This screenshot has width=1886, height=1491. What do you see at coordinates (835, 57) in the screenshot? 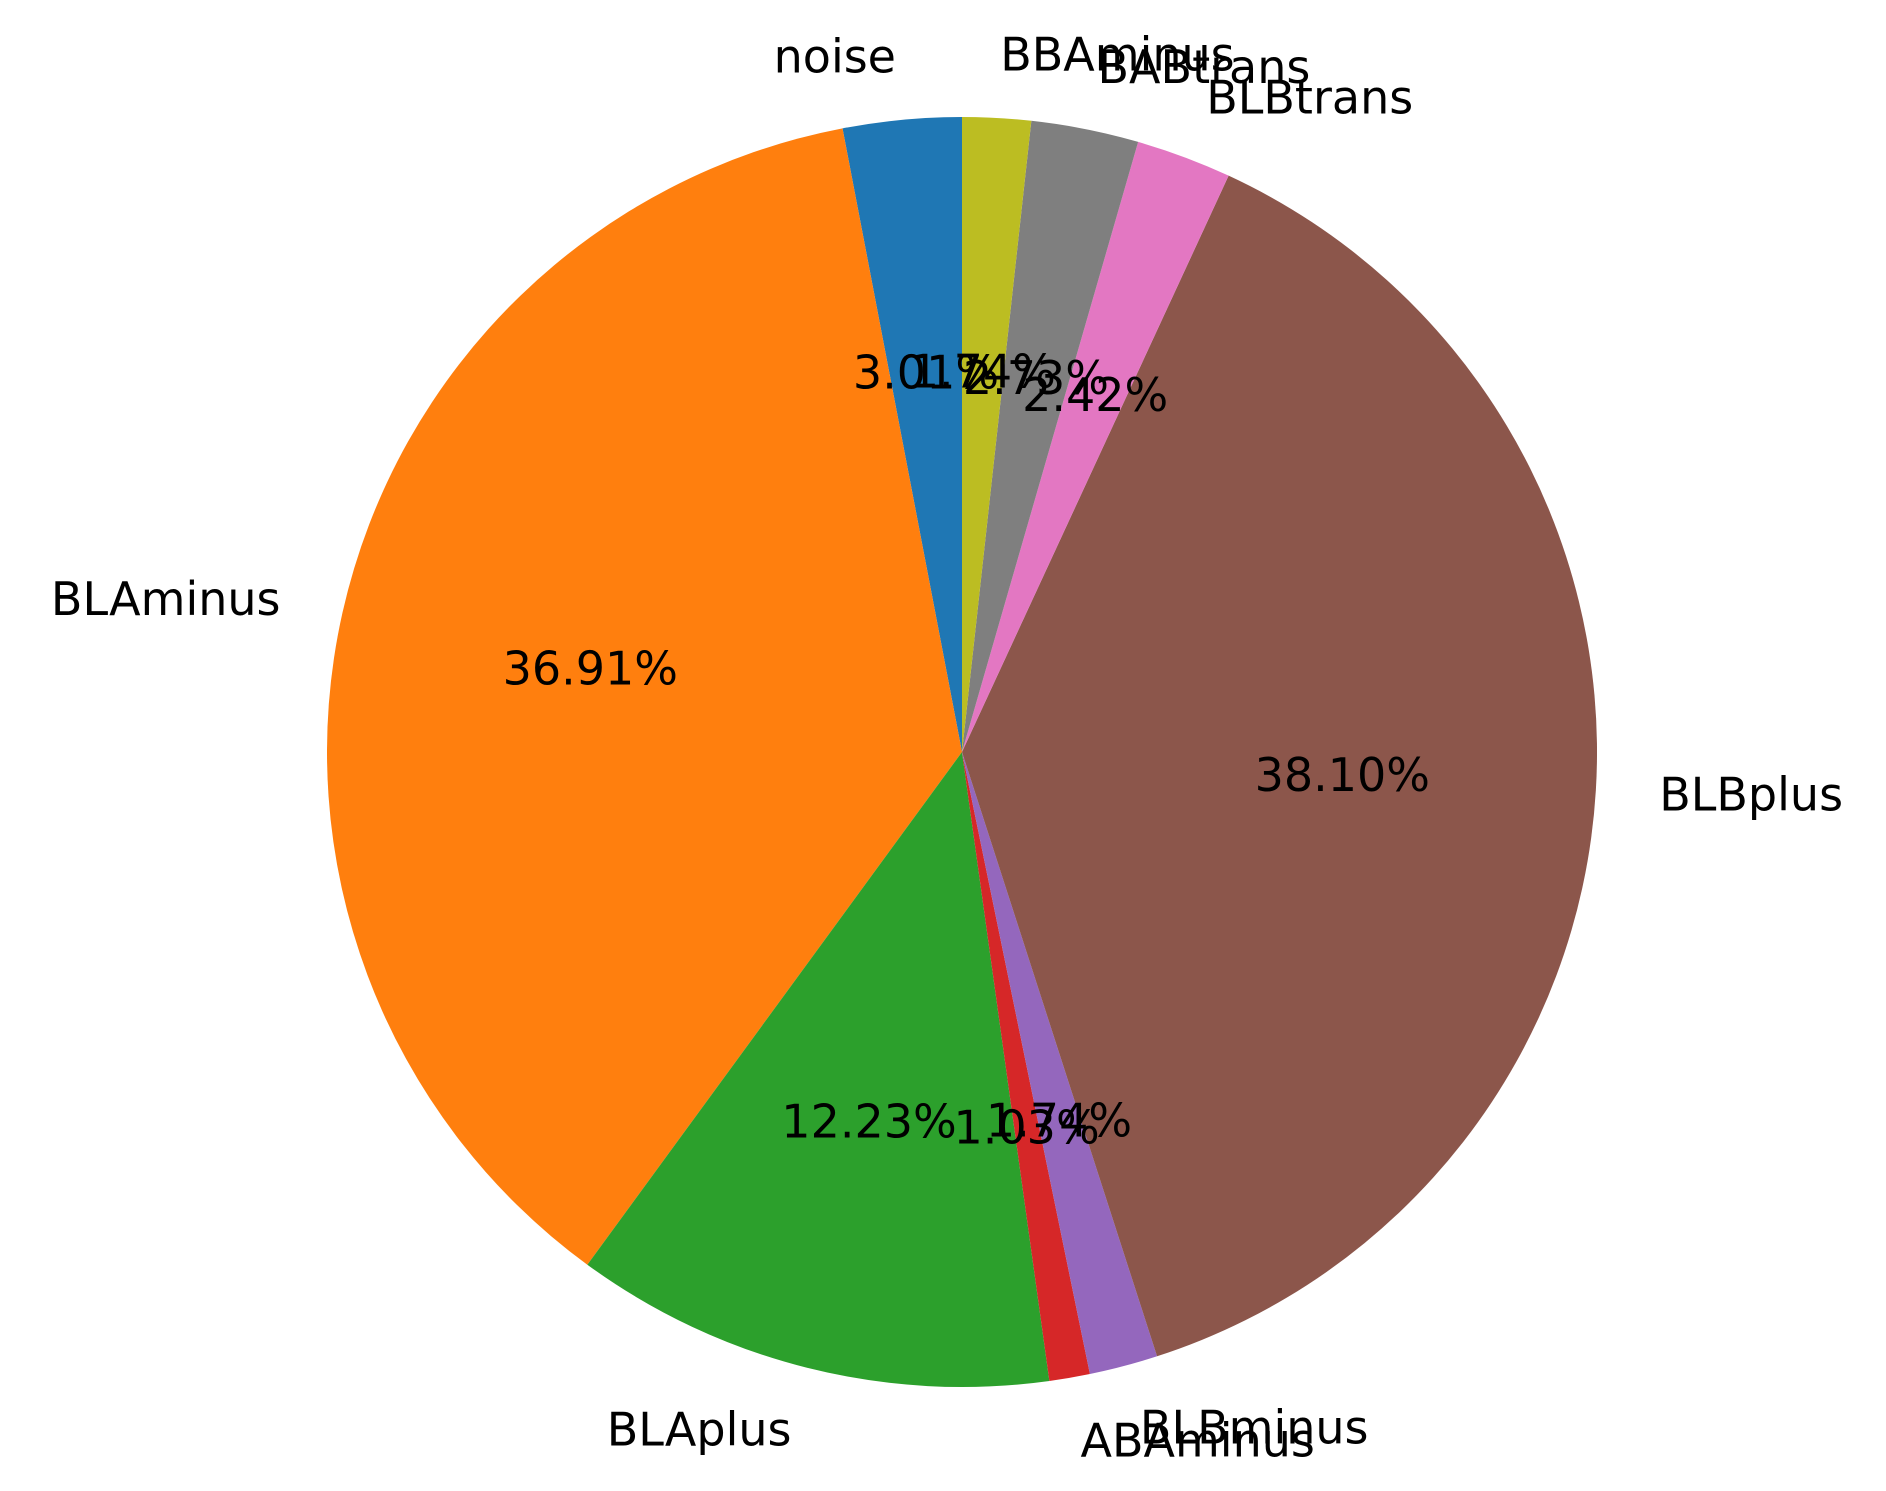
I see `category-label-noise: noise` at bounding box center [835, 57].